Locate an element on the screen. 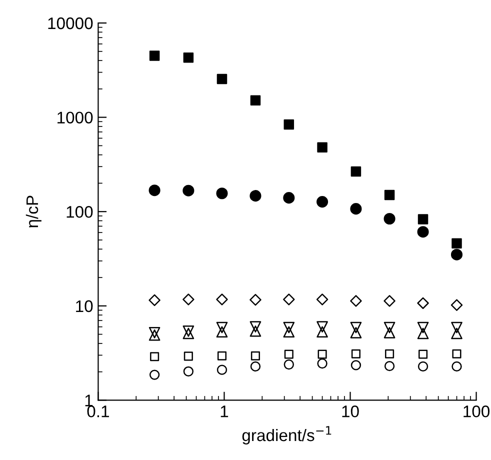  y-axis-title: η/cP is located at coordinates (34, 212).